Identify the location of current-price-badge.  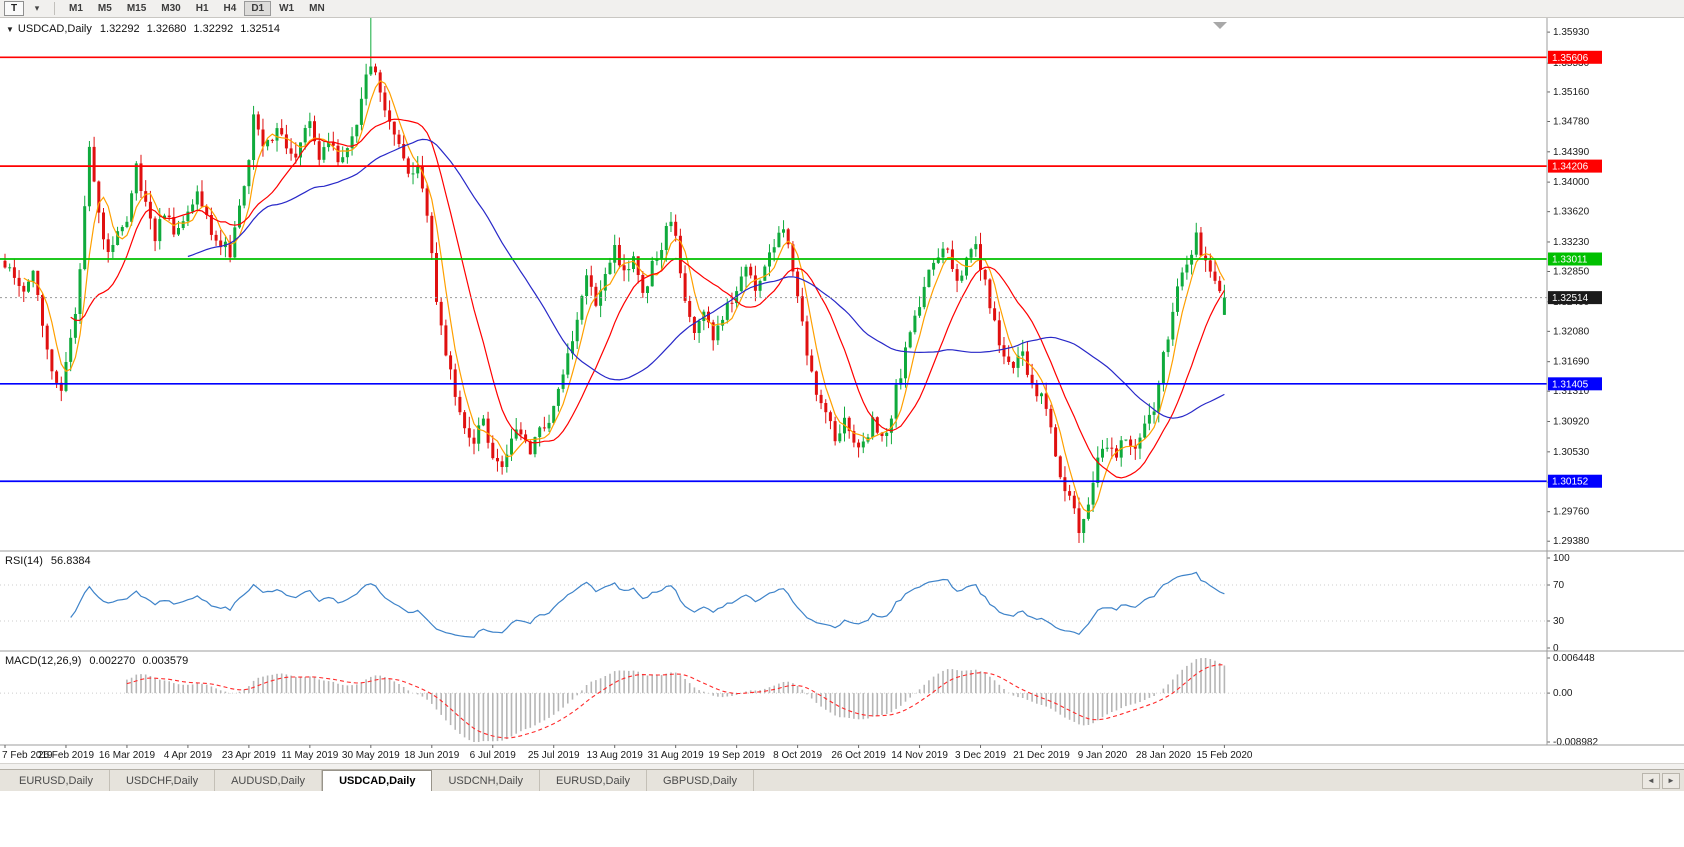
(1575, 298).